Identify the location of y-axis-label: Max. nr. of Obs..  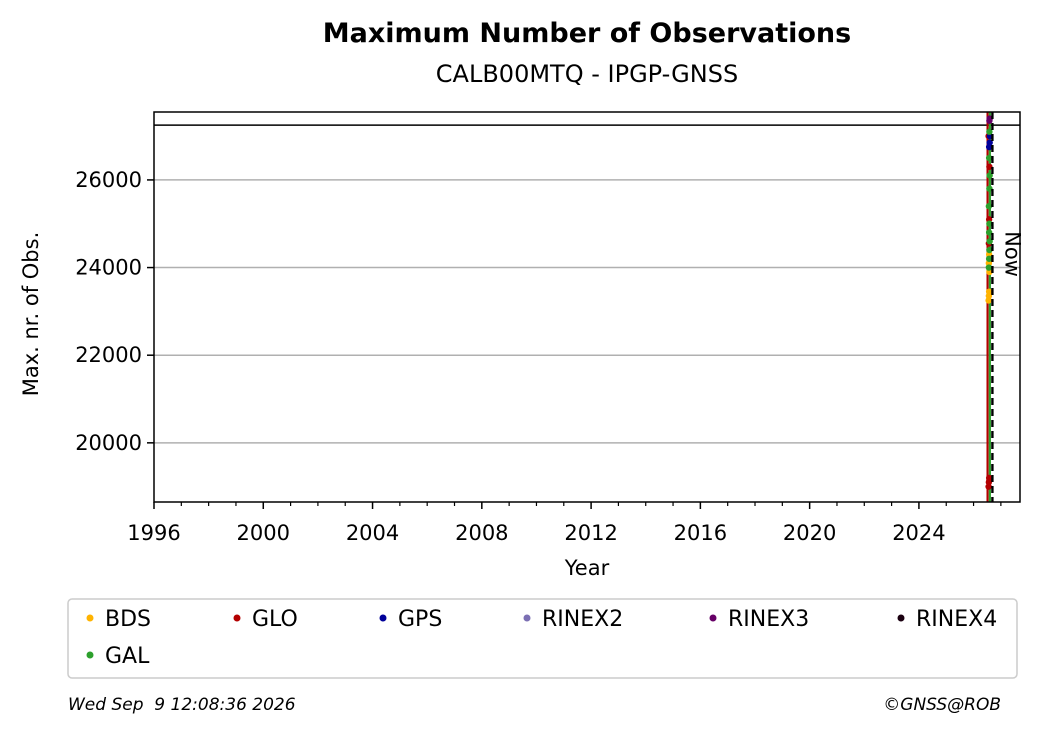
(31, 314).